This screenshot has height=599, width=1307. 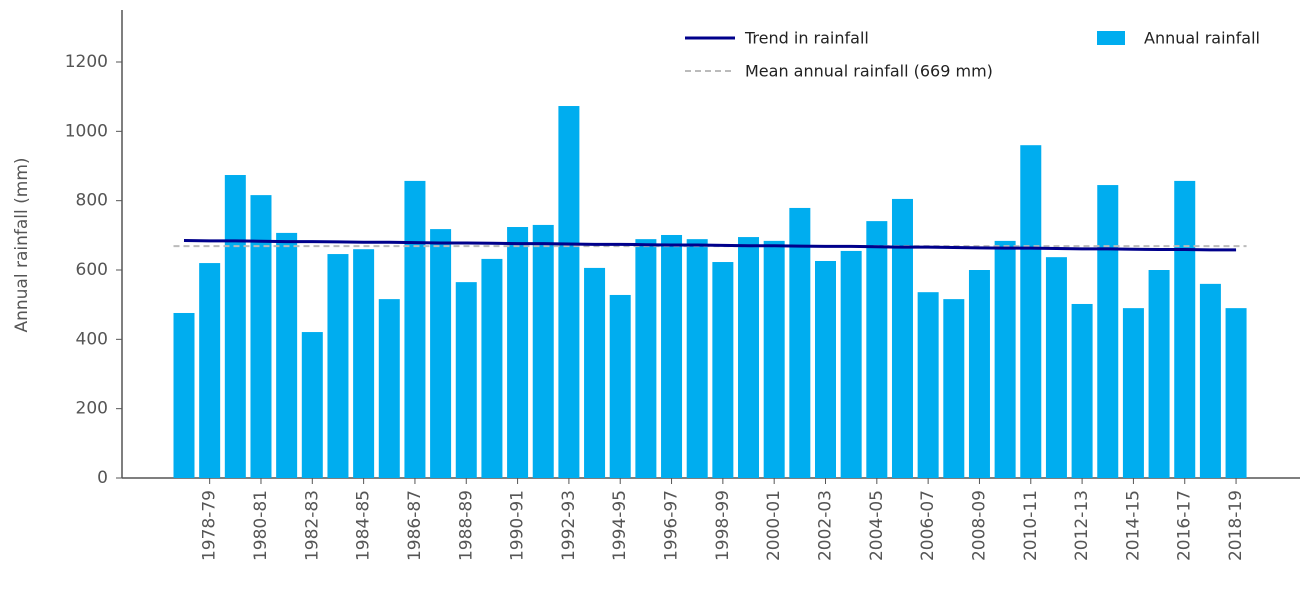 What do you see at coordinates (620, 525) in the screenshot?
I see `x-tick-label: 1994-95` at bounding box center [620, 525].